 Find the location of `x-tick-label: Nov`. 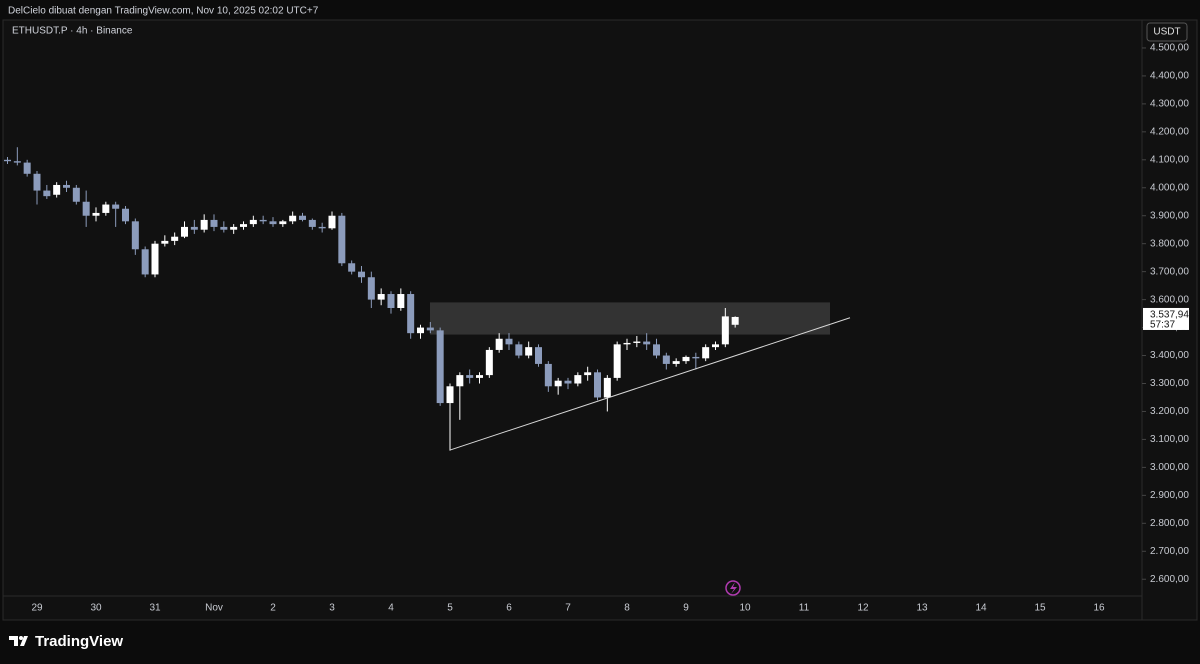

x-tick-label: Nov is located at coordinates (214, 608).